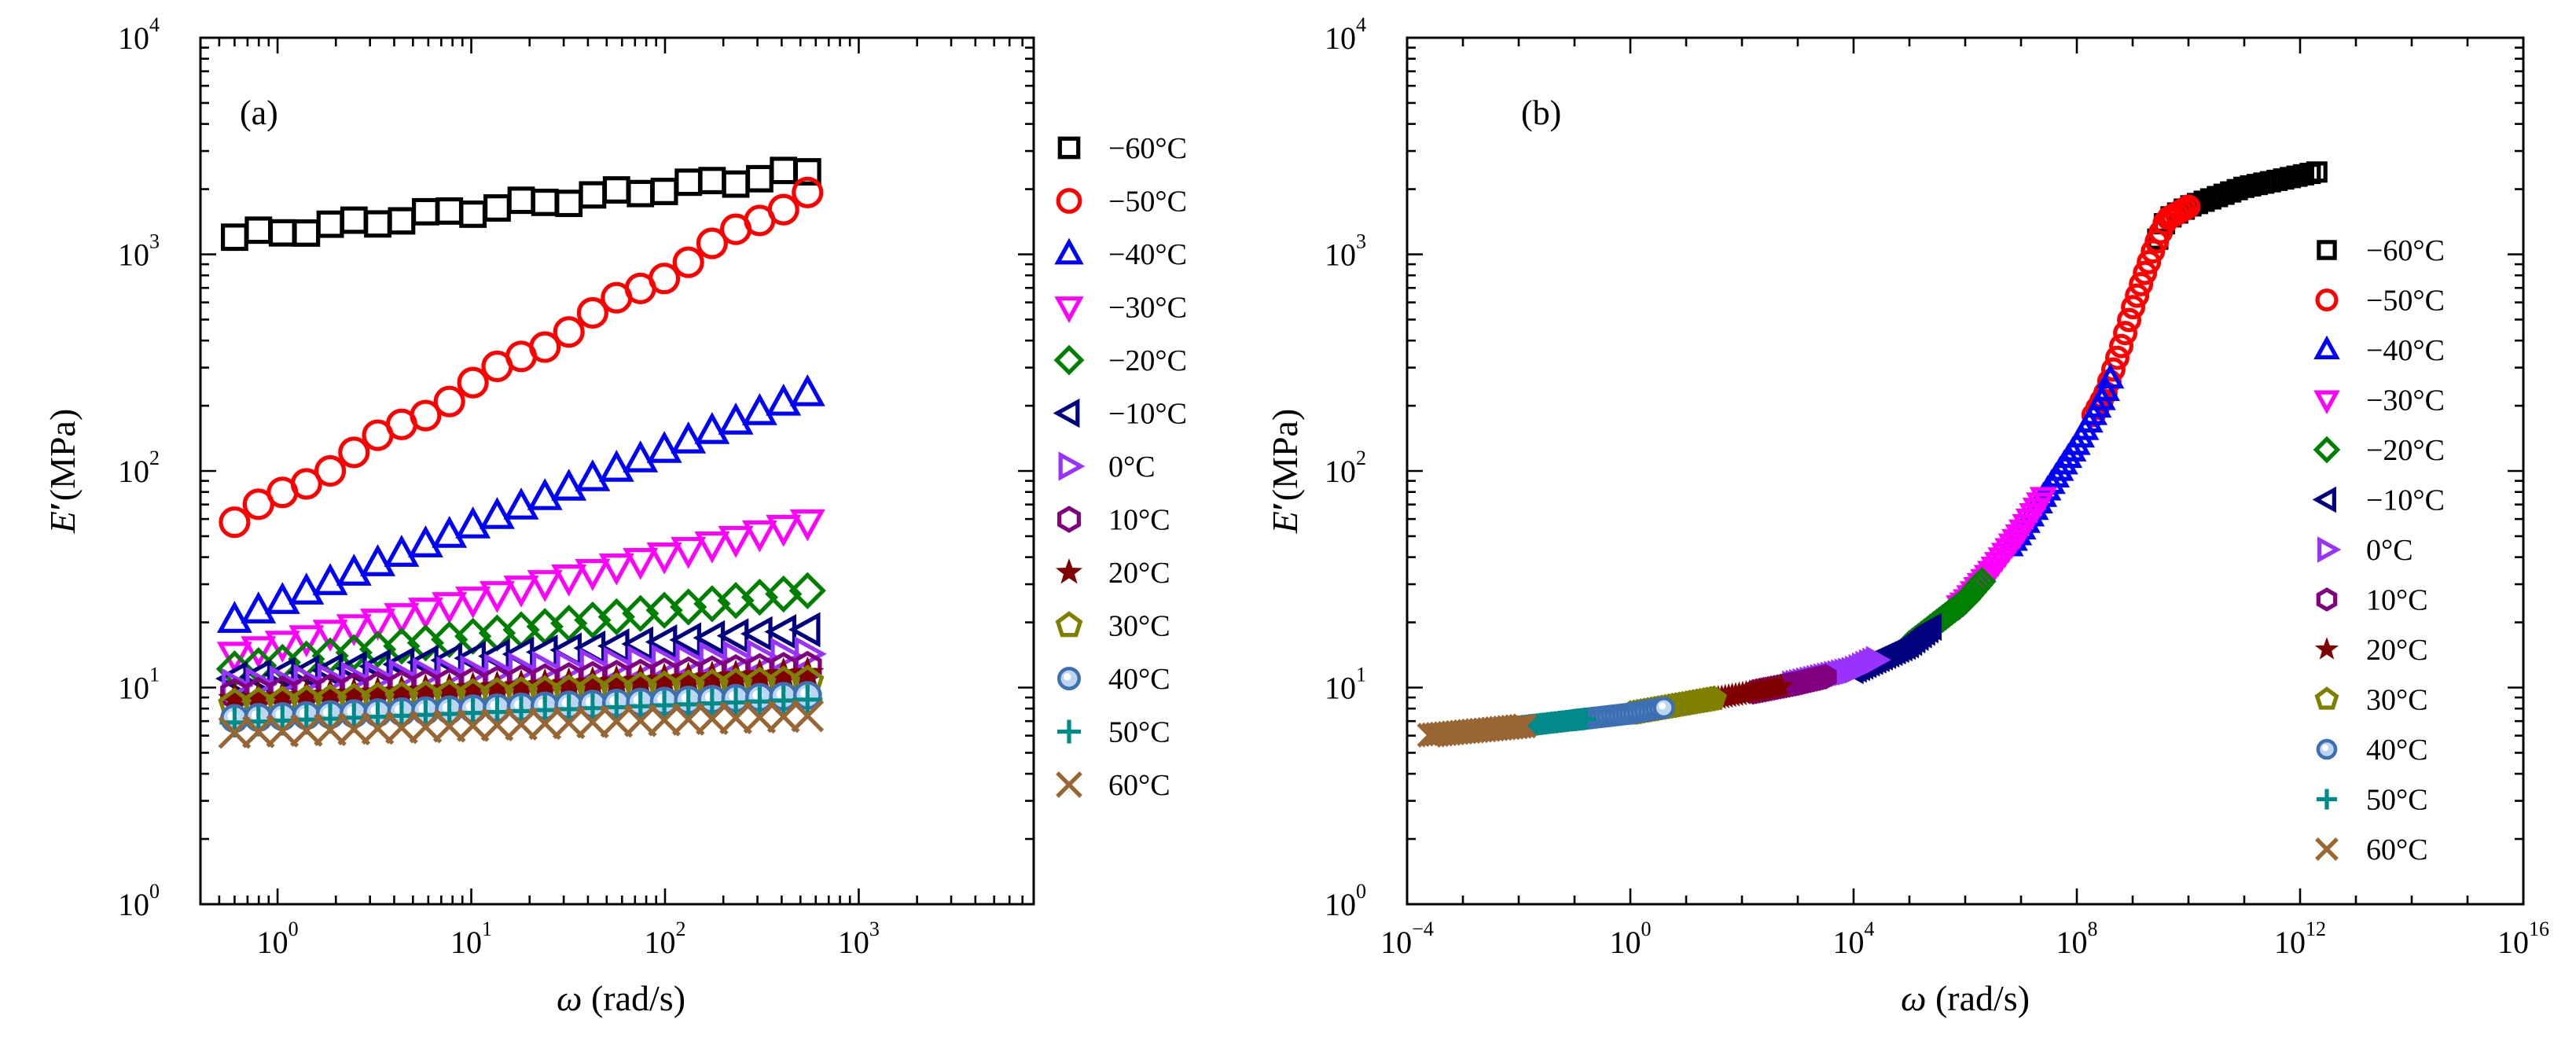 This screenshot has height=1052, width=2576. I want to click on legend-entry: −30°C, so click(2379, 401).